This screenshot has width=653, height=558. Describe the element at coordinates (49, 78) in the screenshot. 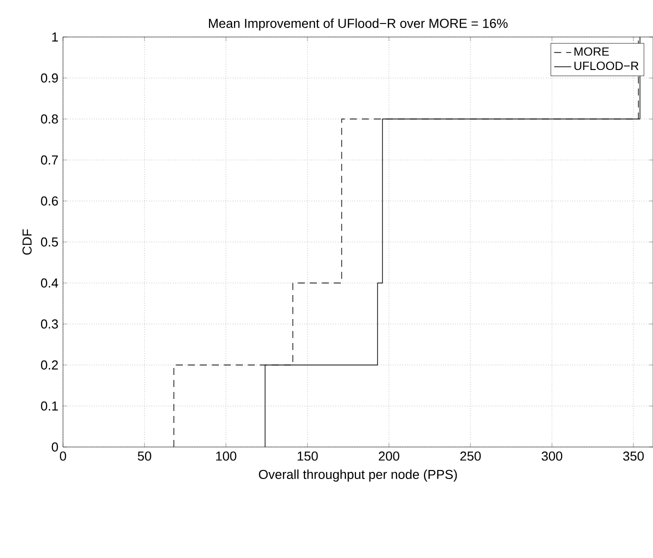

I see `y-tick-label: 0.9` at that location.